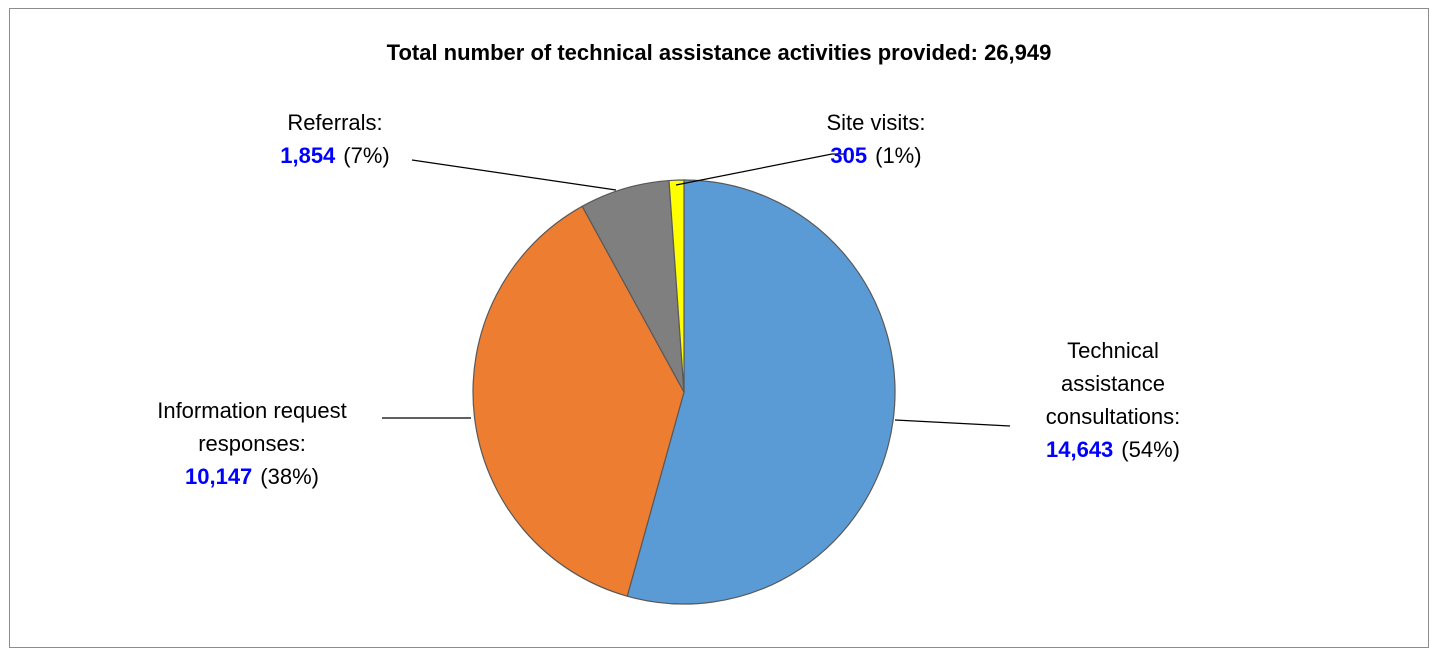 Image resolution: width=1438 pixels, height=648 pixels. Describe the element at coordinates (218, 476) in the screenshot. I see `slice-value-information: 10,147` at that location.